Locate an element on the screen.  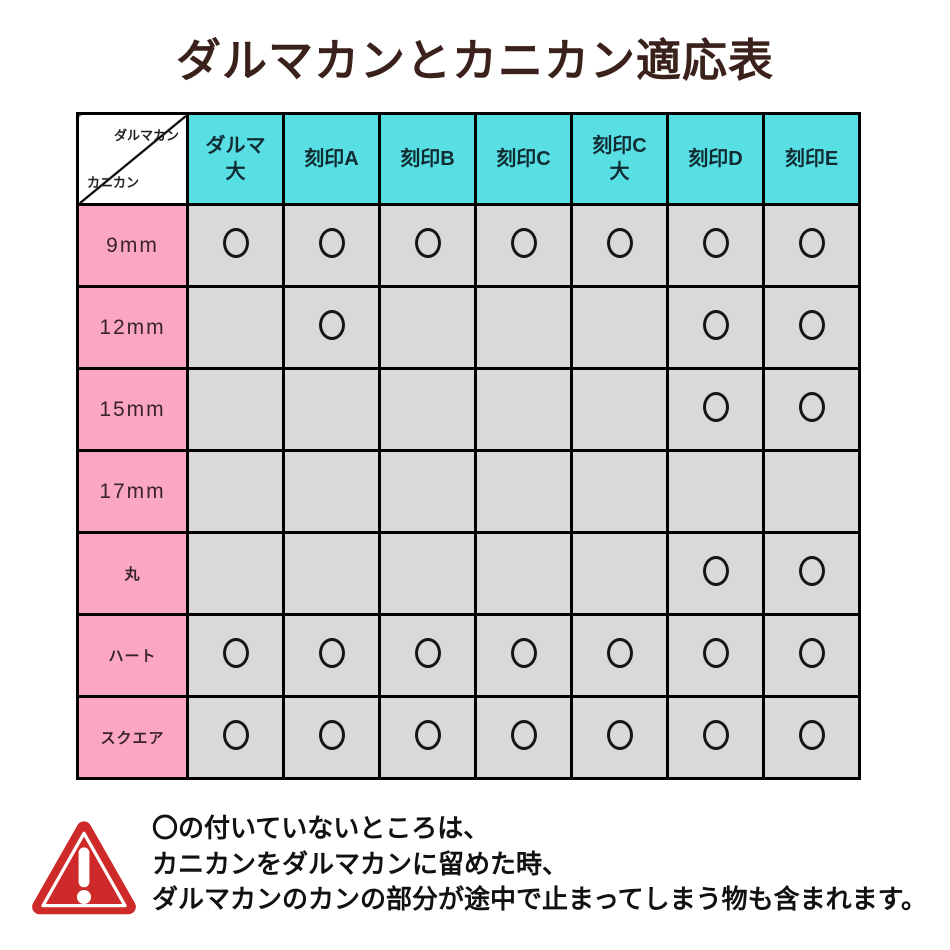
table-row: 丸 is located at coordinates (468, 573).